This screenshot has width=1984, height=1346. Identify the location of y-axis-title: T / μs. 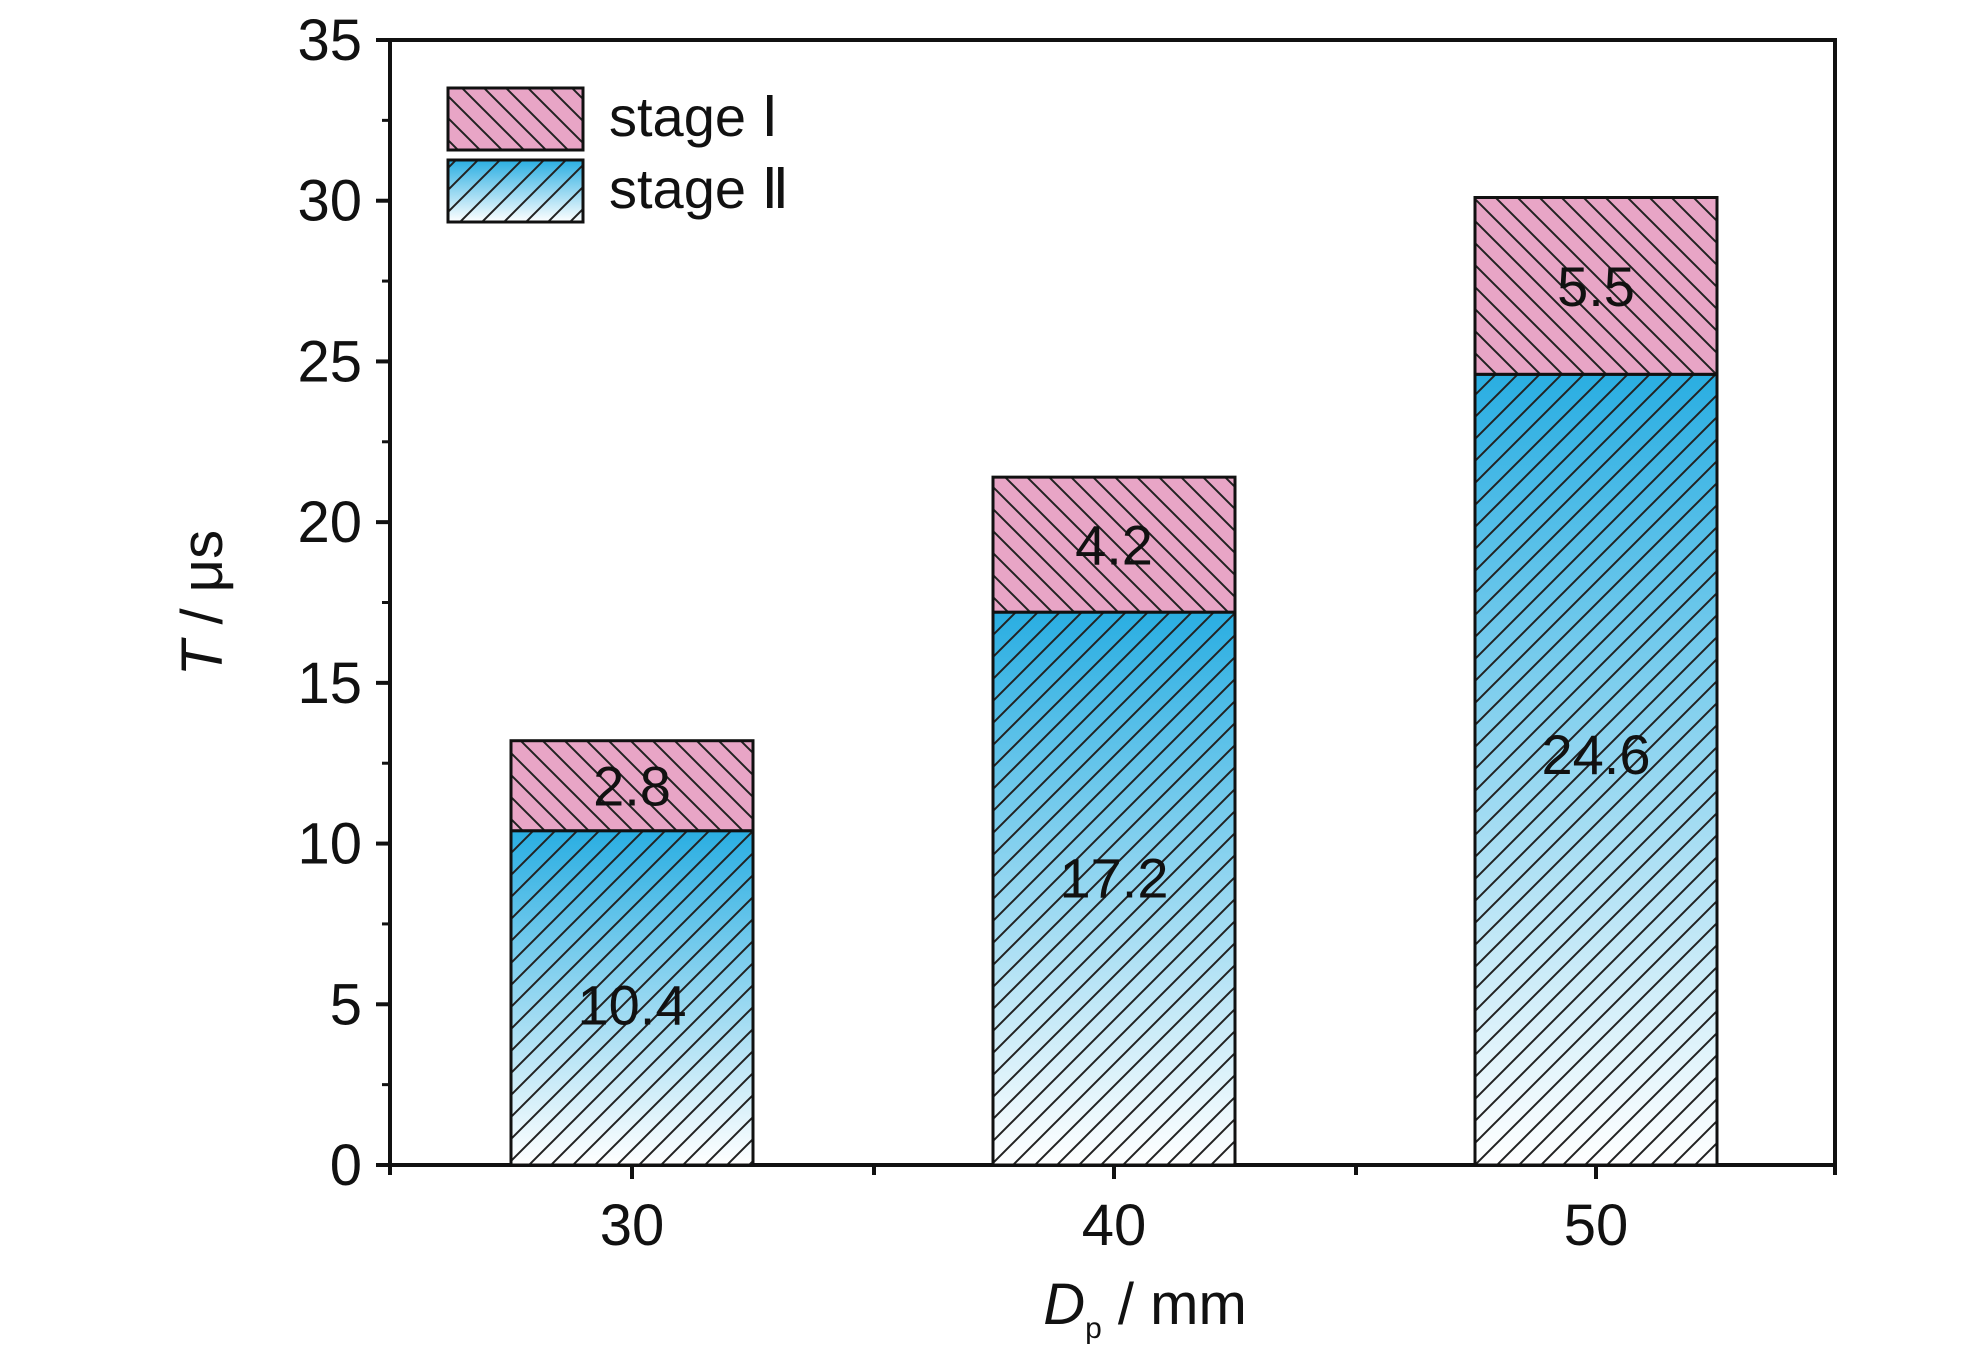
(202, 603).